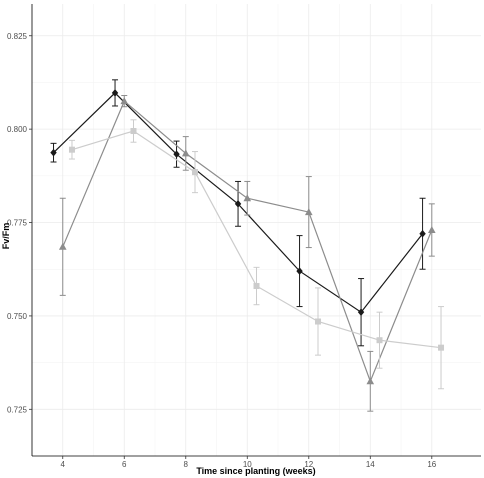 Image resolution: width=484 pixels, height=478 pixels. I want to click on y-axis-ticks: 0.725 0.750 0.775 0.800 0.825, so click(19, 223).